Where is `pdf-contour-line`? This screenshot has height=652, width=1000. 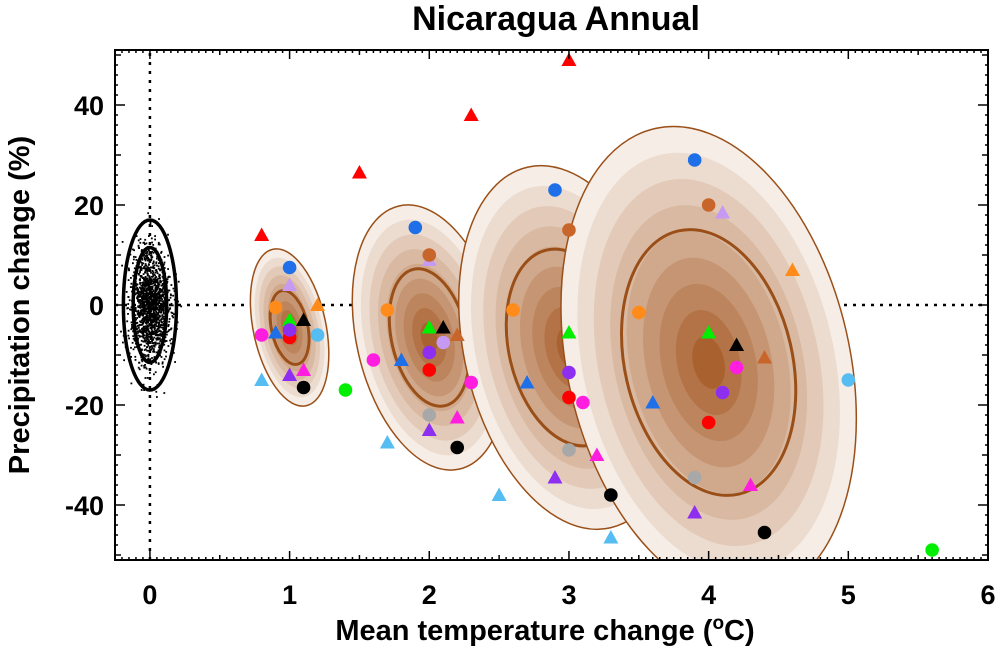
pdf-contour-line is located at coordinates (709, 362).